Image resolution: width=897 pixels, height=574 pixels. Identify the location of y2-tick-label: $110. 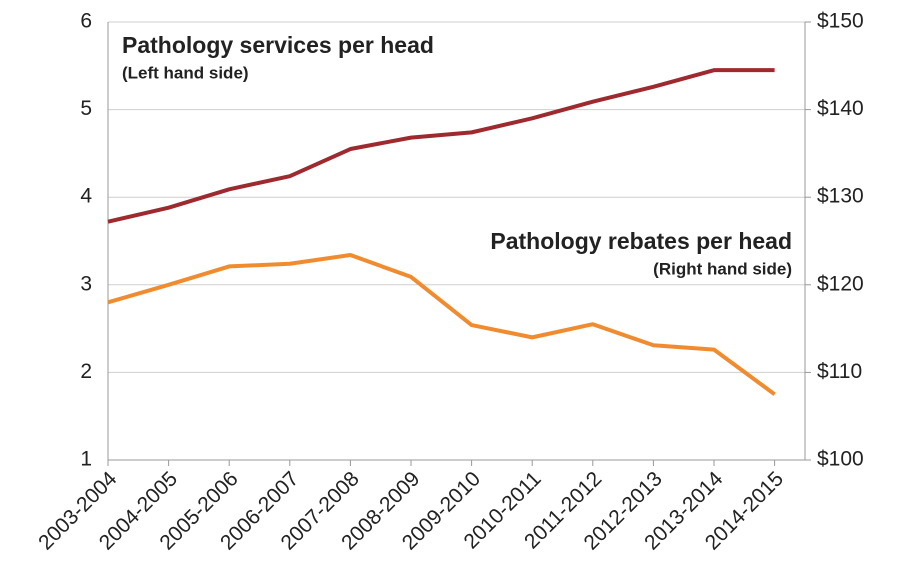
(839, 371).